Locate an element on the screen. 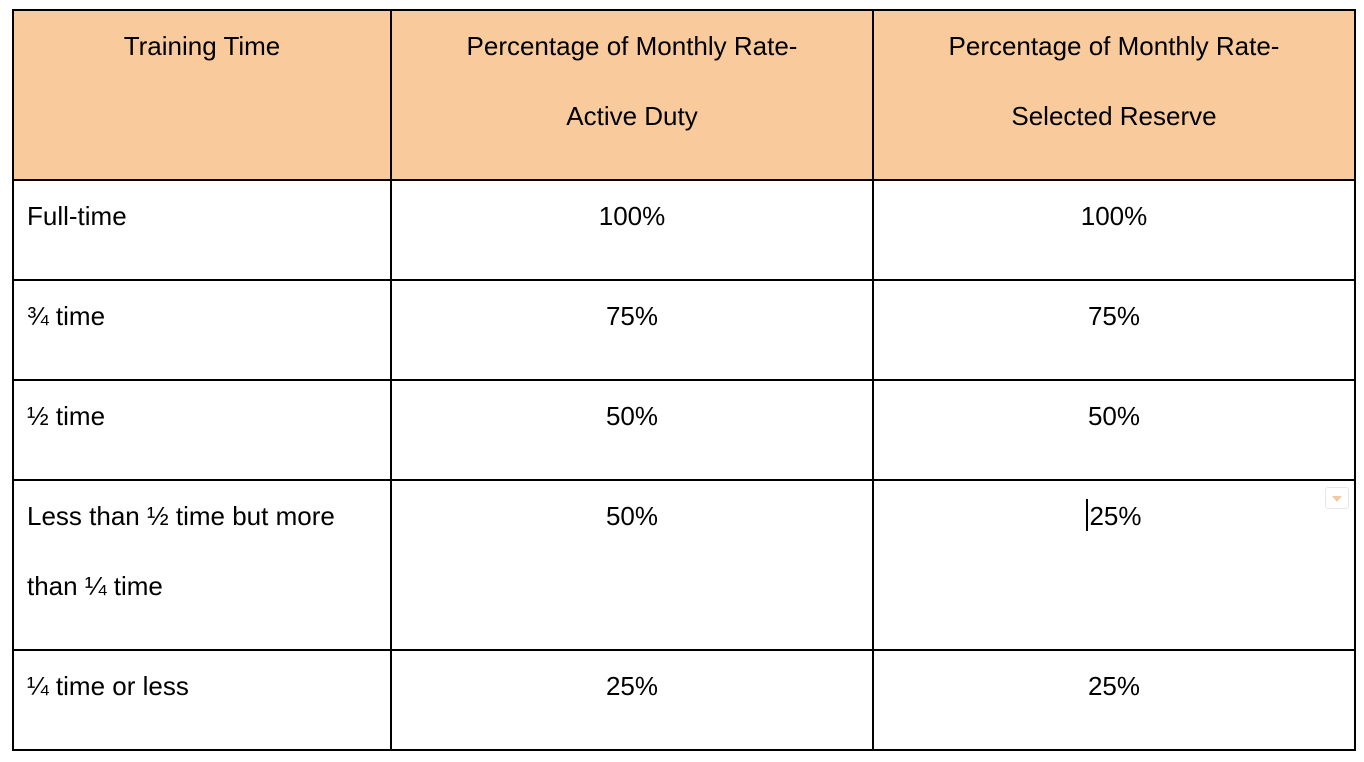  cell-selected-reserve: 25% is located at coordinates (1114, 700).